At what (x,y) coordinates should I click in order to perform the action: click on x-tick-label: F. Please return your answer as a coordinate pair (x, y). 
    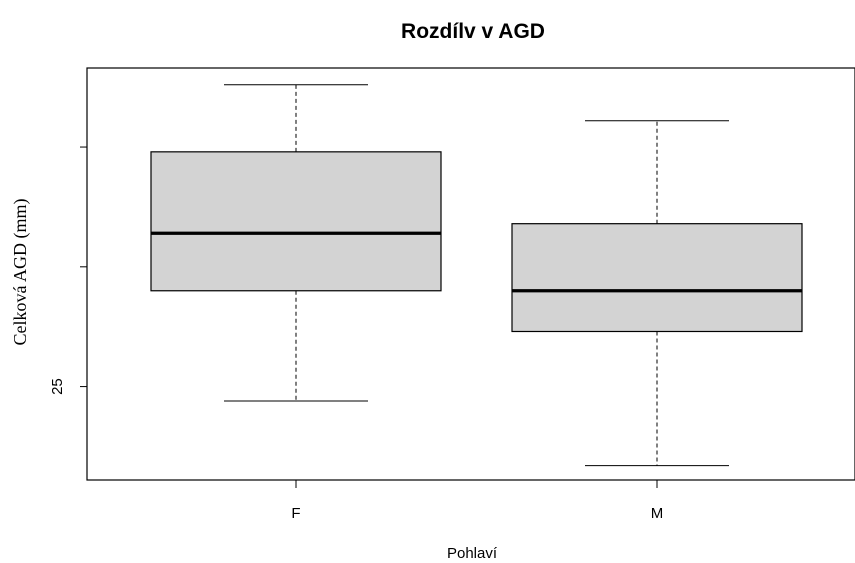
    Looking at the image, I should click on (295, 513).